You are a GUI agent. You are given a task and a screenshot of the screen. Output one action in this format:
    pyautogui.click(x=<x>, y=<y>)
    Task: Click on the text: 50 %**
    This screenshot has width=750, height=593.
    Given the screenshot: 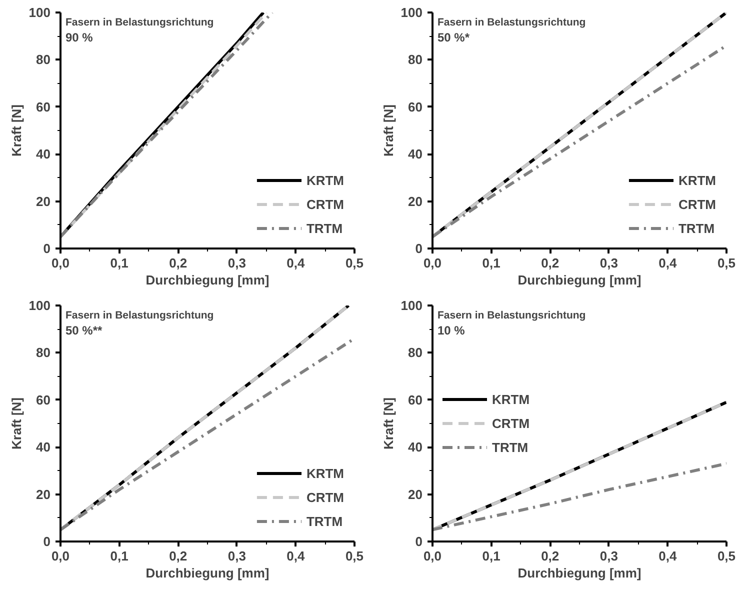 What is the action you would take?
    pyautogui.click(x=84, y=331)
    